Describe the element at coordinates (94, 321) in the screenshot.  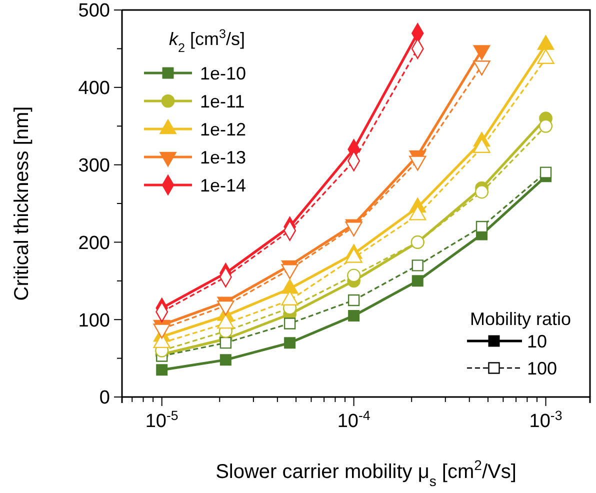
I see `y-tick-label: 100` at that location.